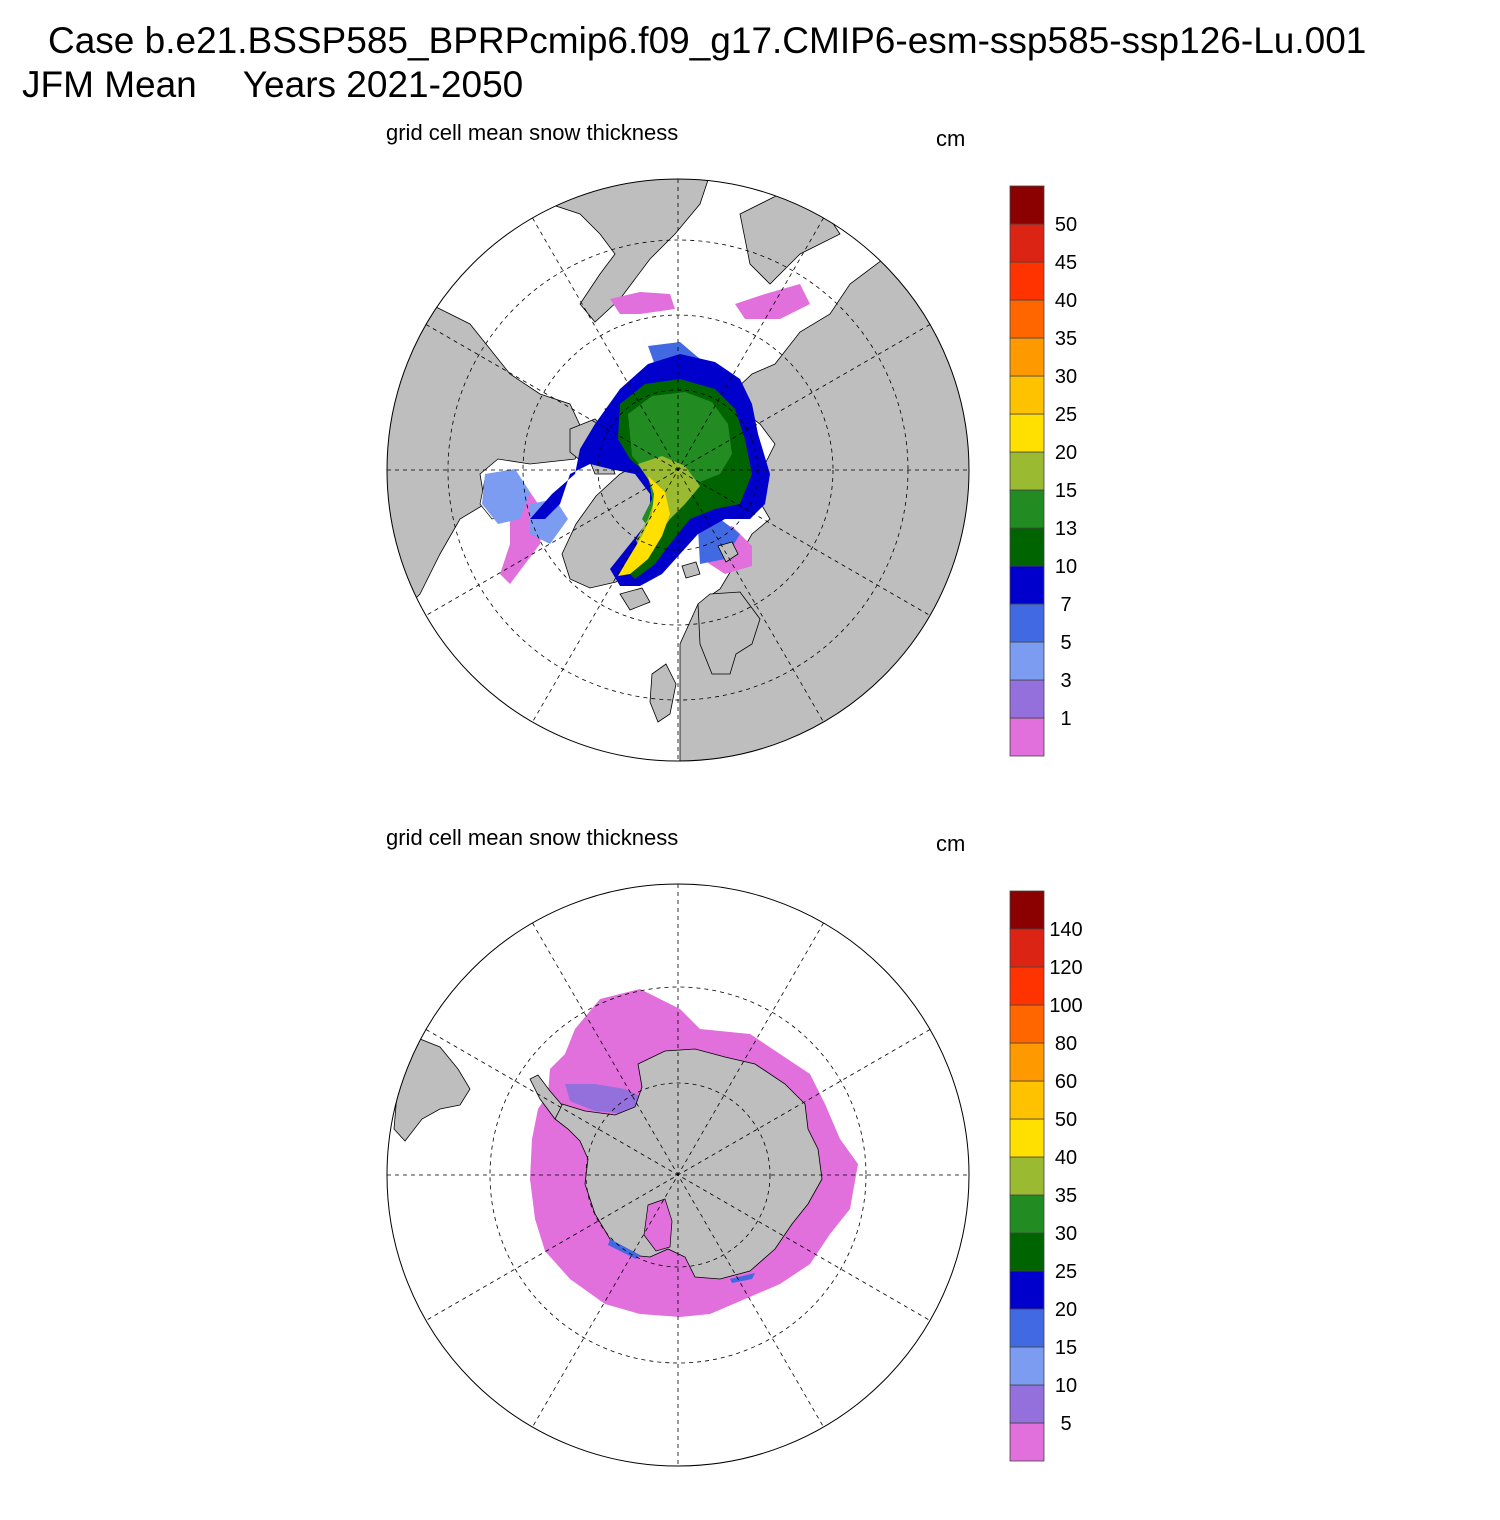 The image size is (1500, 1520). What do you see at coordinates (644, 526) in the screenshot?
I see `north-snow-20cm` at bounding box center [644, 526].